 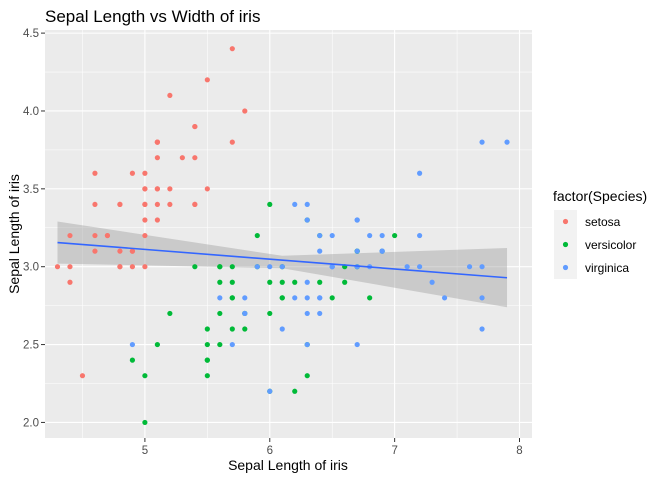 I want to click on x-axis-title: Sepal Length of iris, so click(x=288, y=465).